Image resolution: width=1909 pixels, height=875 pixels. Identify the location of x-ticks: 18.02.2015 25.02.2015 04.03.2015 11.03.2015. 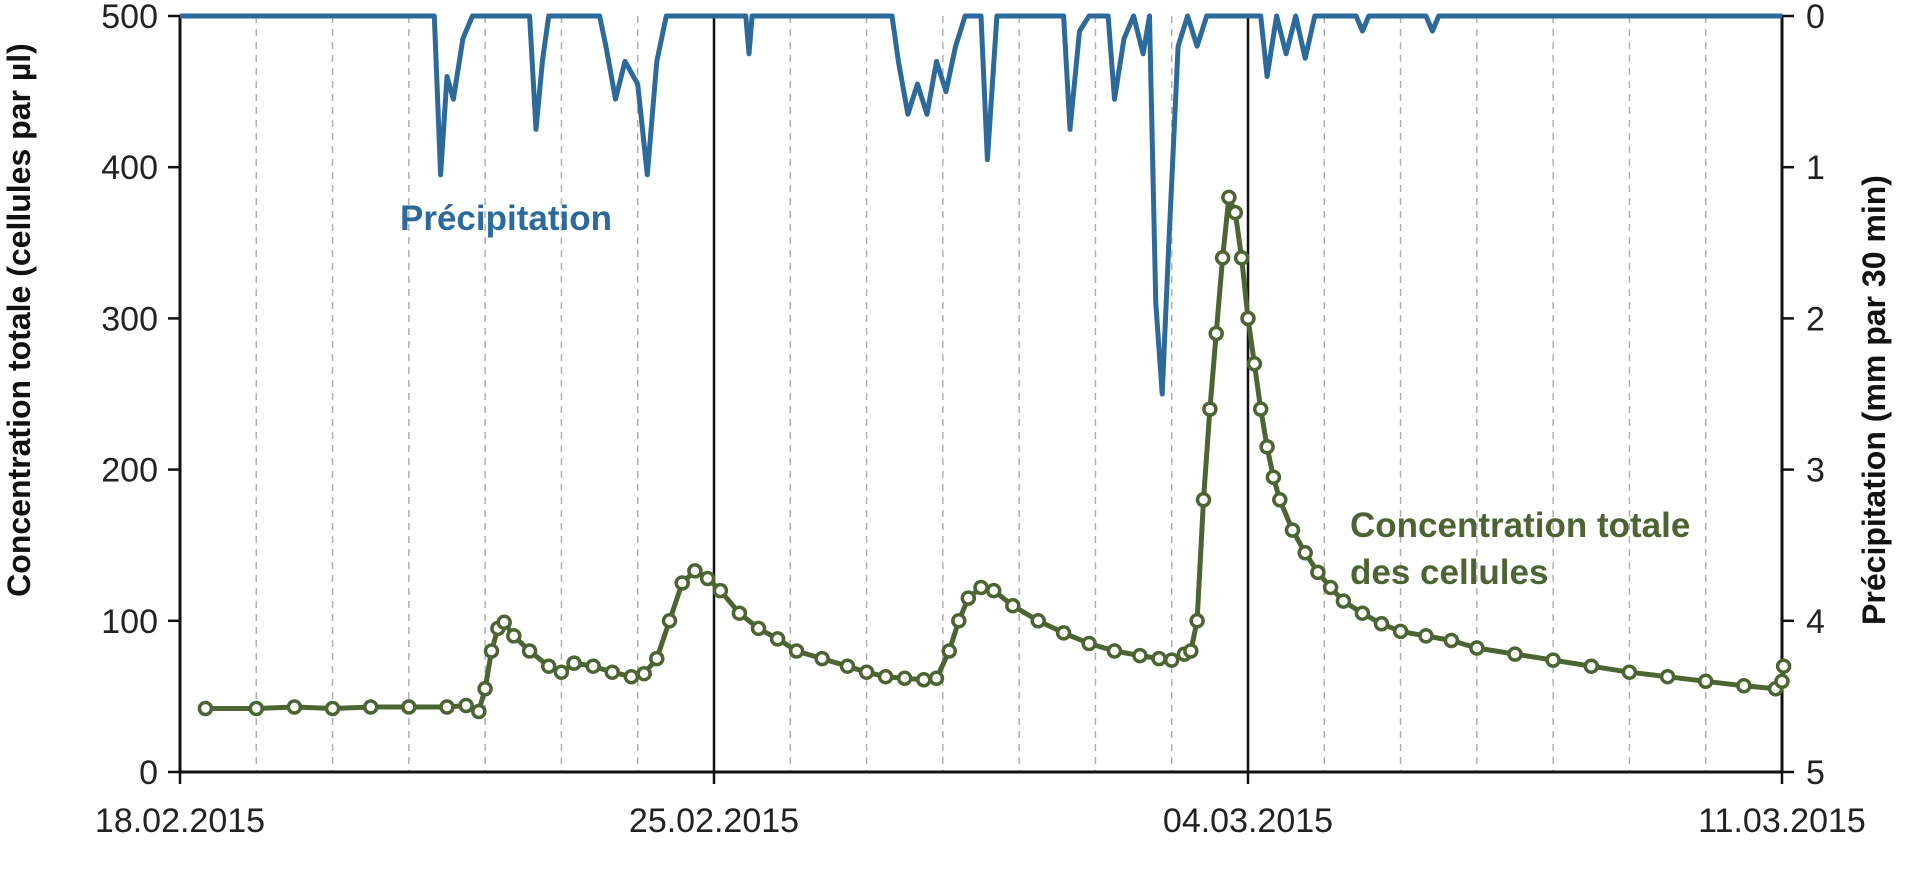
(980, 806).